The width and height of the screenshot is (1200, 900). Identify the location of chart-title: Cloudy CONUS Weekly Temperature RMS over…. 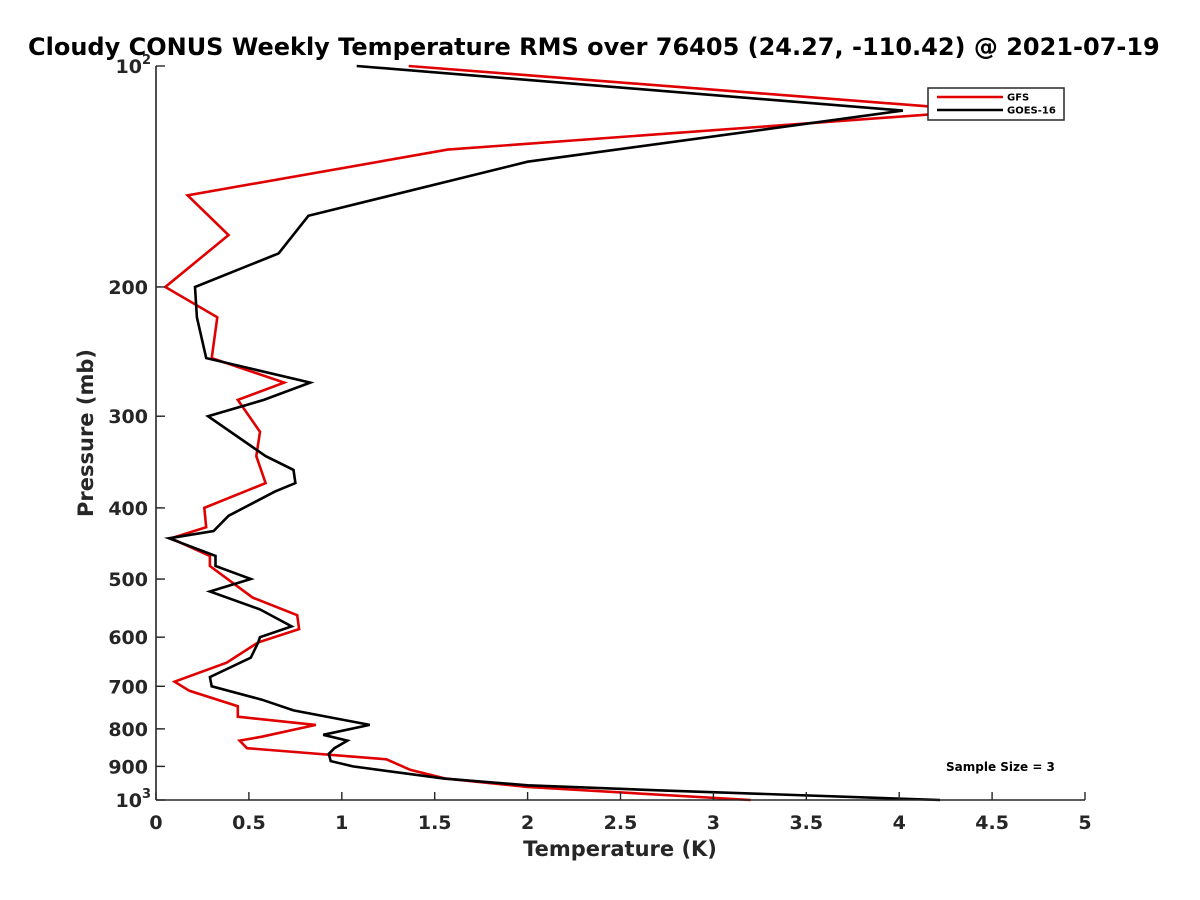
(594, 47).